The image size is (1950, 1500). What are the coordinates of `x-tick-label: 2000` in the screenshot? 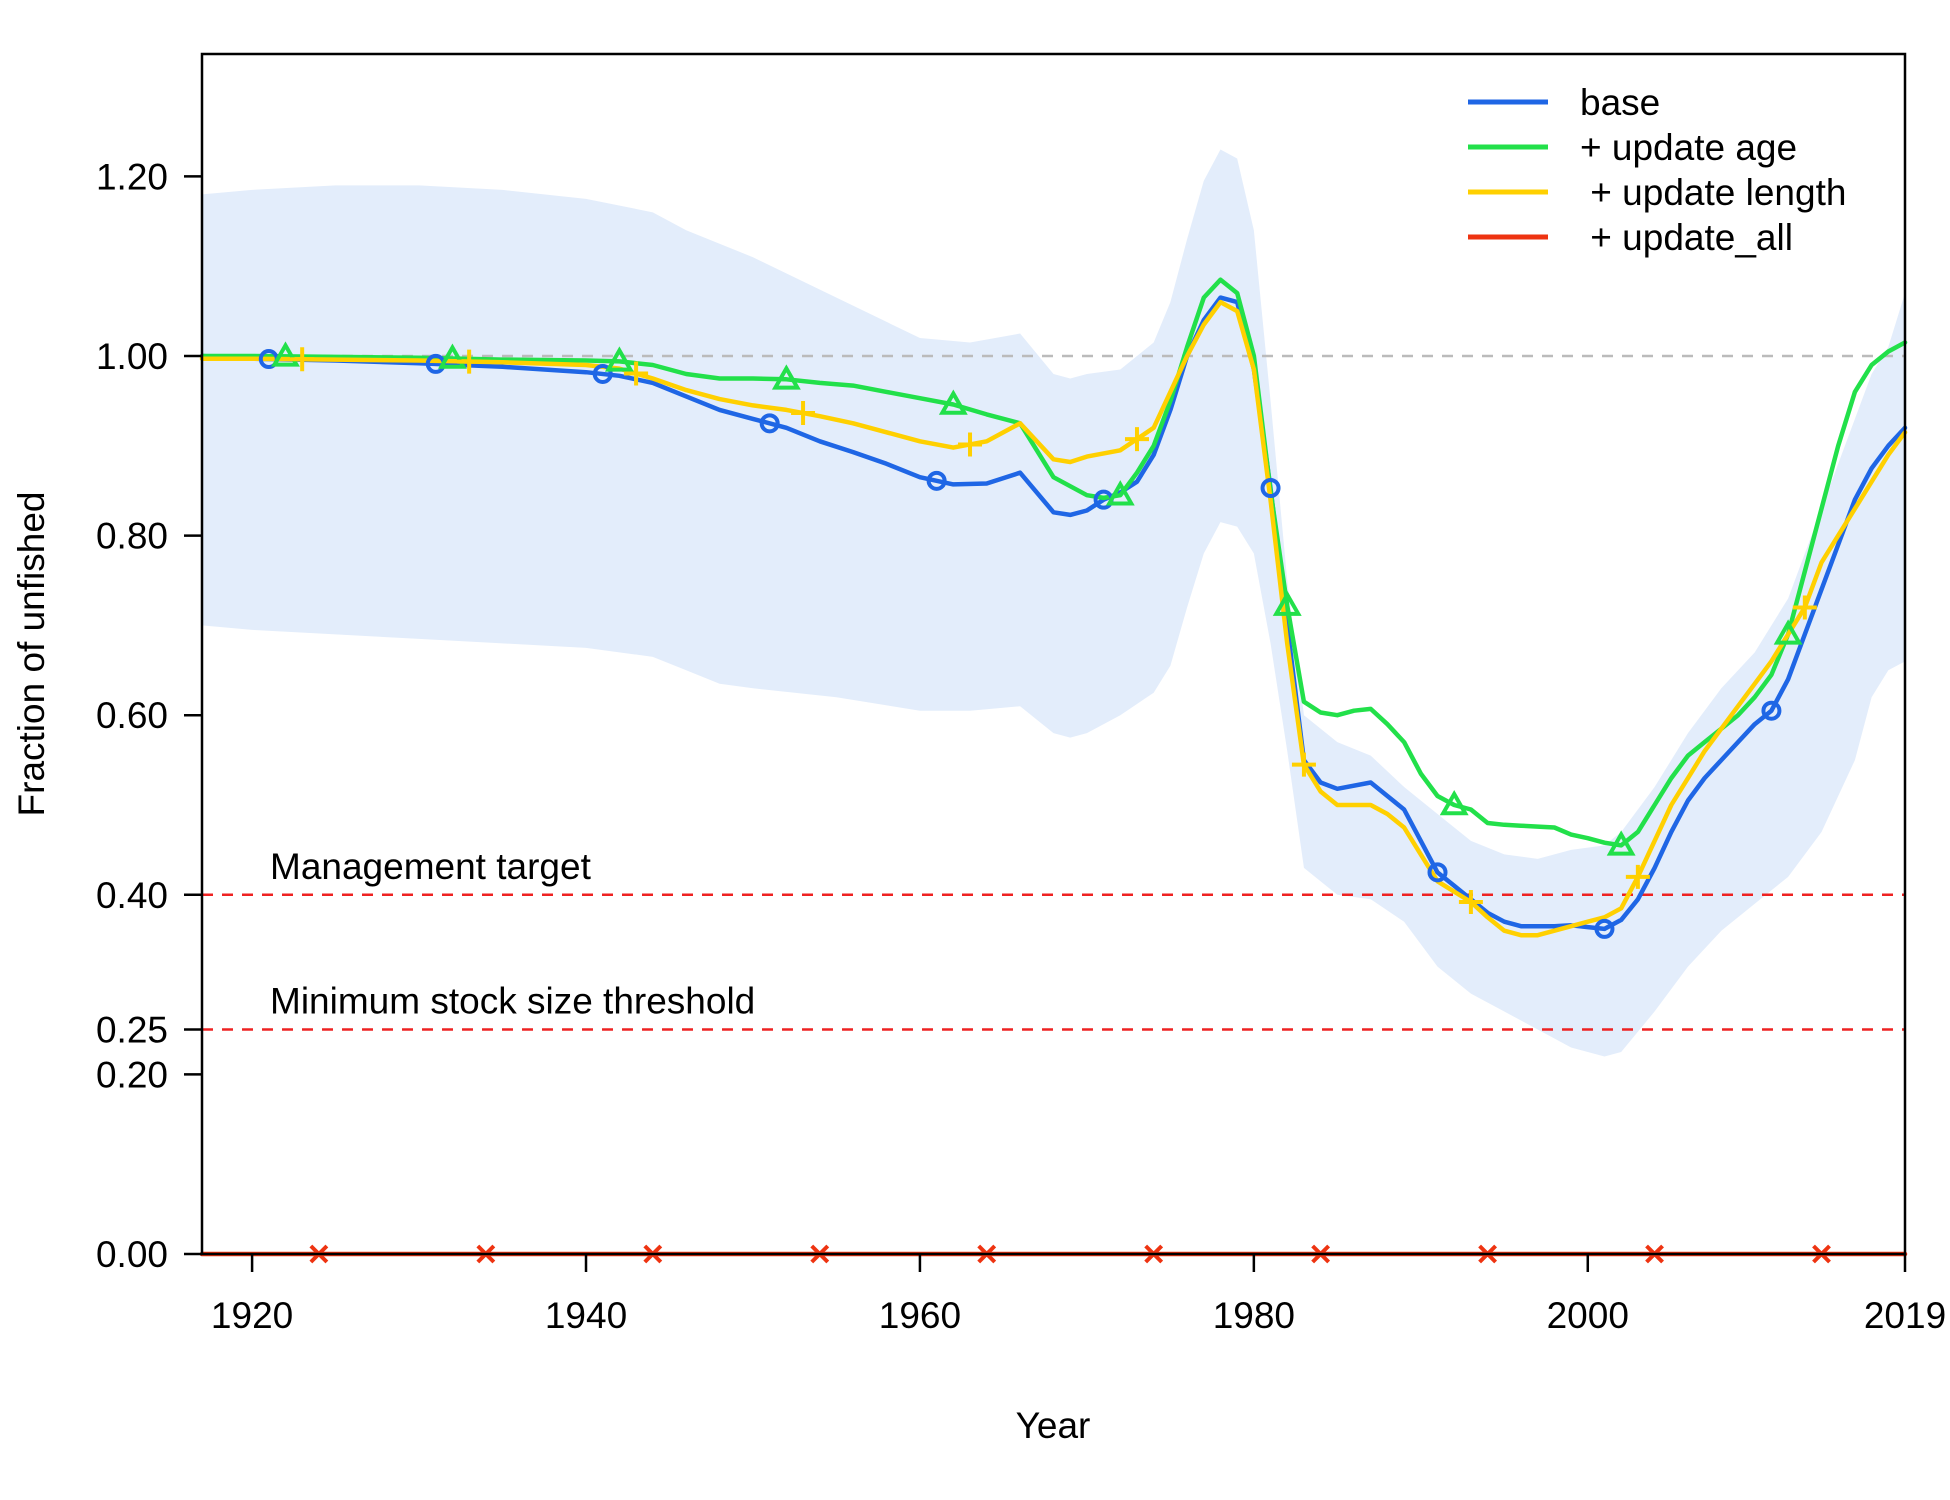 It's located at (1588, 1315).